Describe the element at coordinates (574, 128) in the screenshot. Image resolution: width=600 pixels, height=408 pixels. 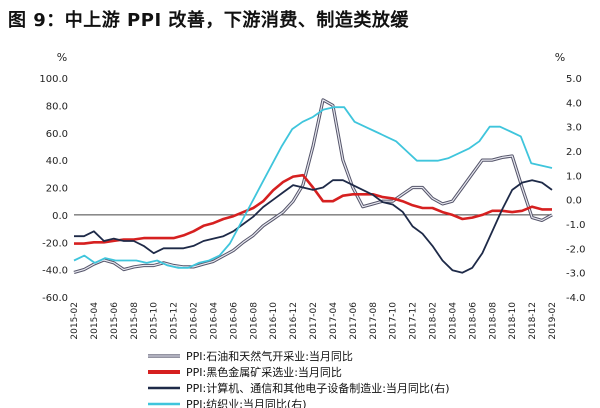
I see `right-y-tick-label: 3.0` at that location.